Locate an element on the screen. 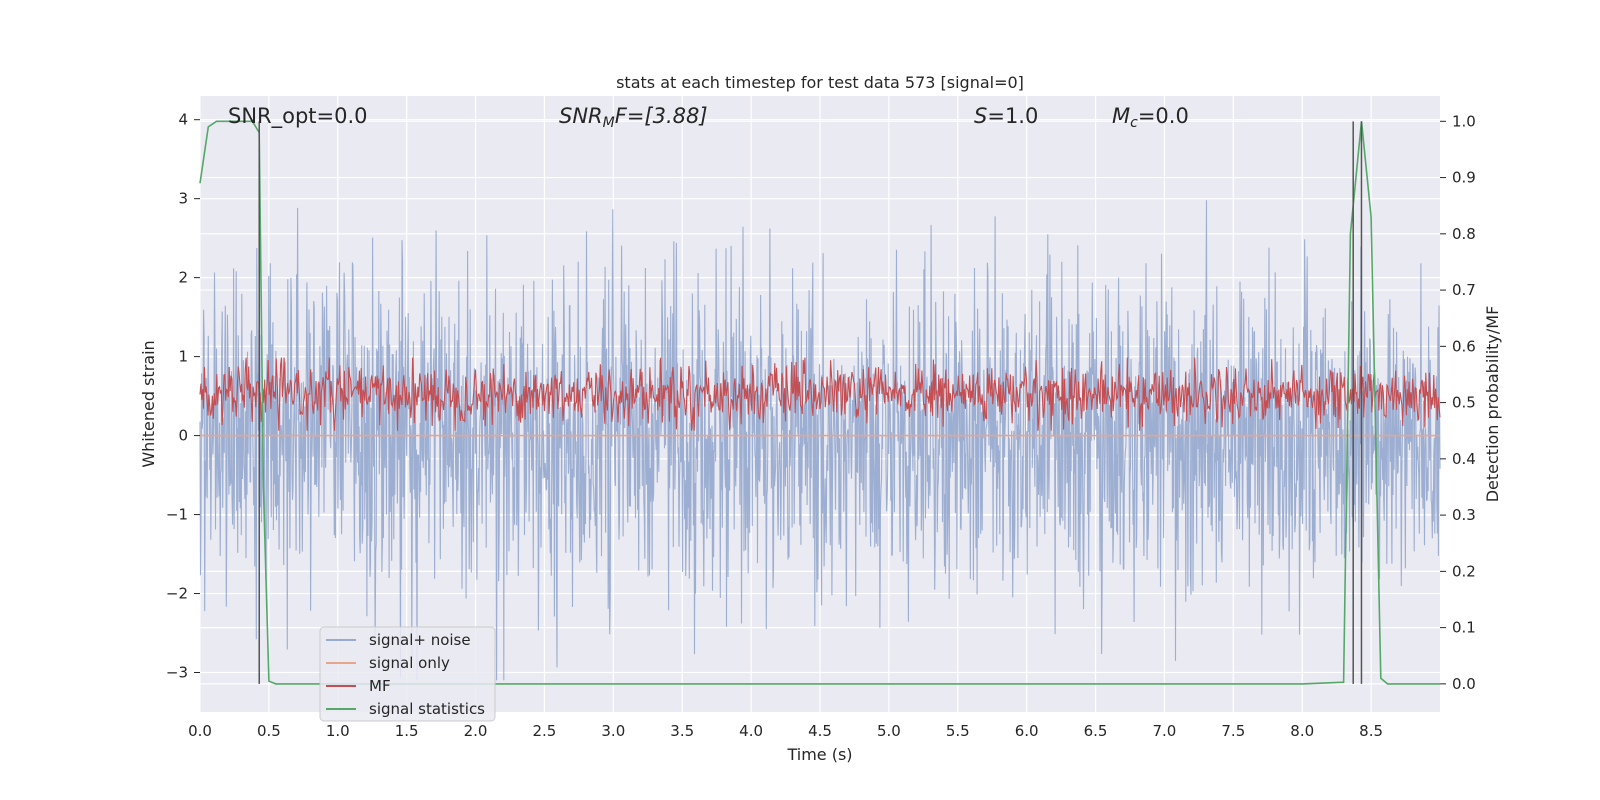 The image size is (1600, 800). annotation-mc: Mc=0.0 is located at coordinates (1150, 117).